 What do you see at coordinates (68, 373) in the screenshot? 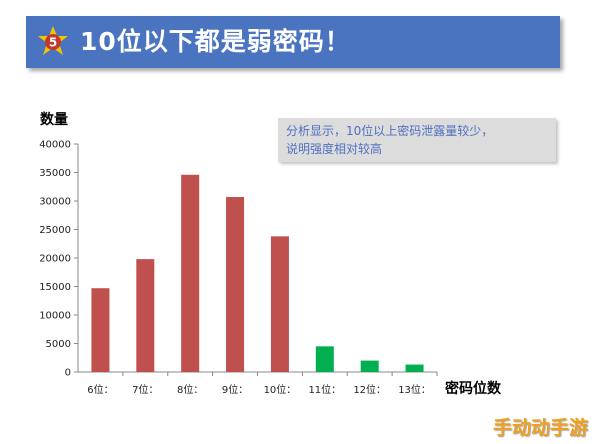
I see `y-tick-label: 0` at bounding box center [68, 373].